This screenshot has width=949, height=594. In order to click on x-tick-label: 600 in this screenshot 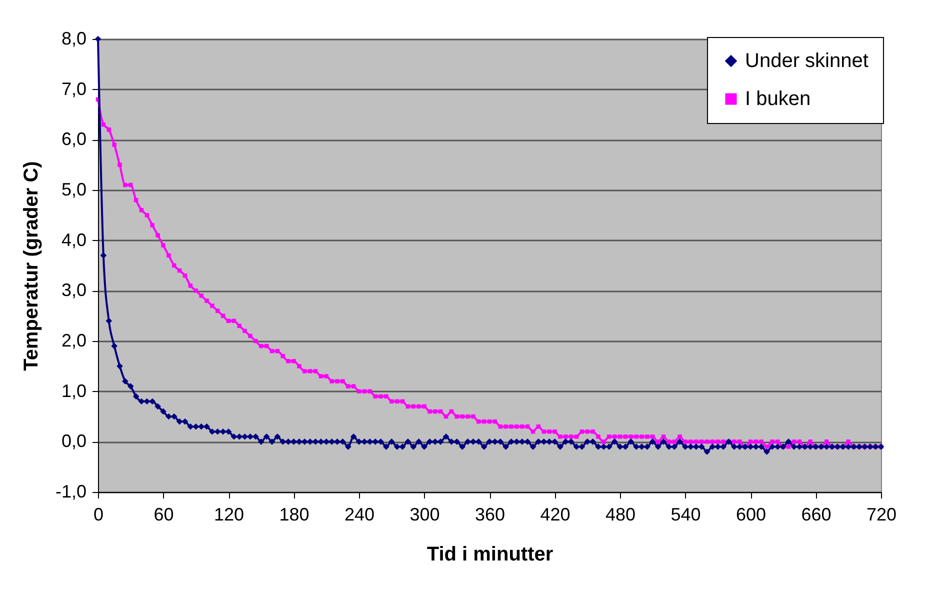, I will do `click(751, 514)`.